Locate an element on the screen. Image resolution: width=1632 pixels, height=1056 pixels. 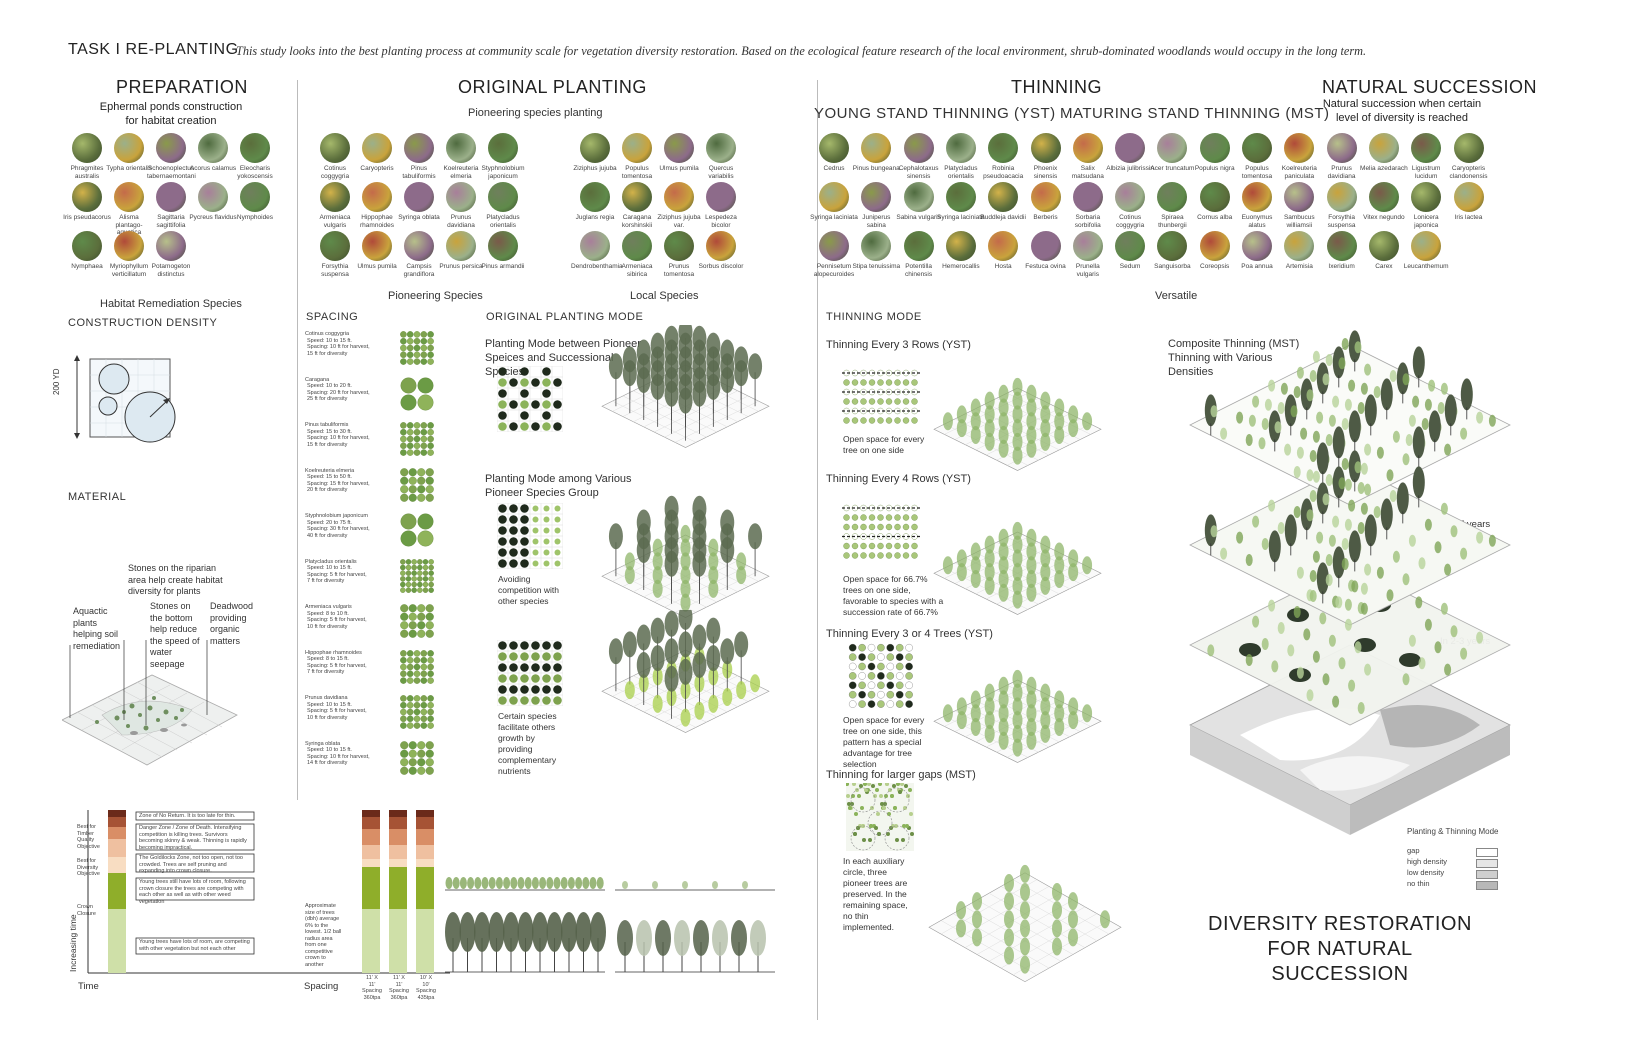
spacing-entry-line: Spacing: 30 ft for harvest, is located at coordinates (338, 529).